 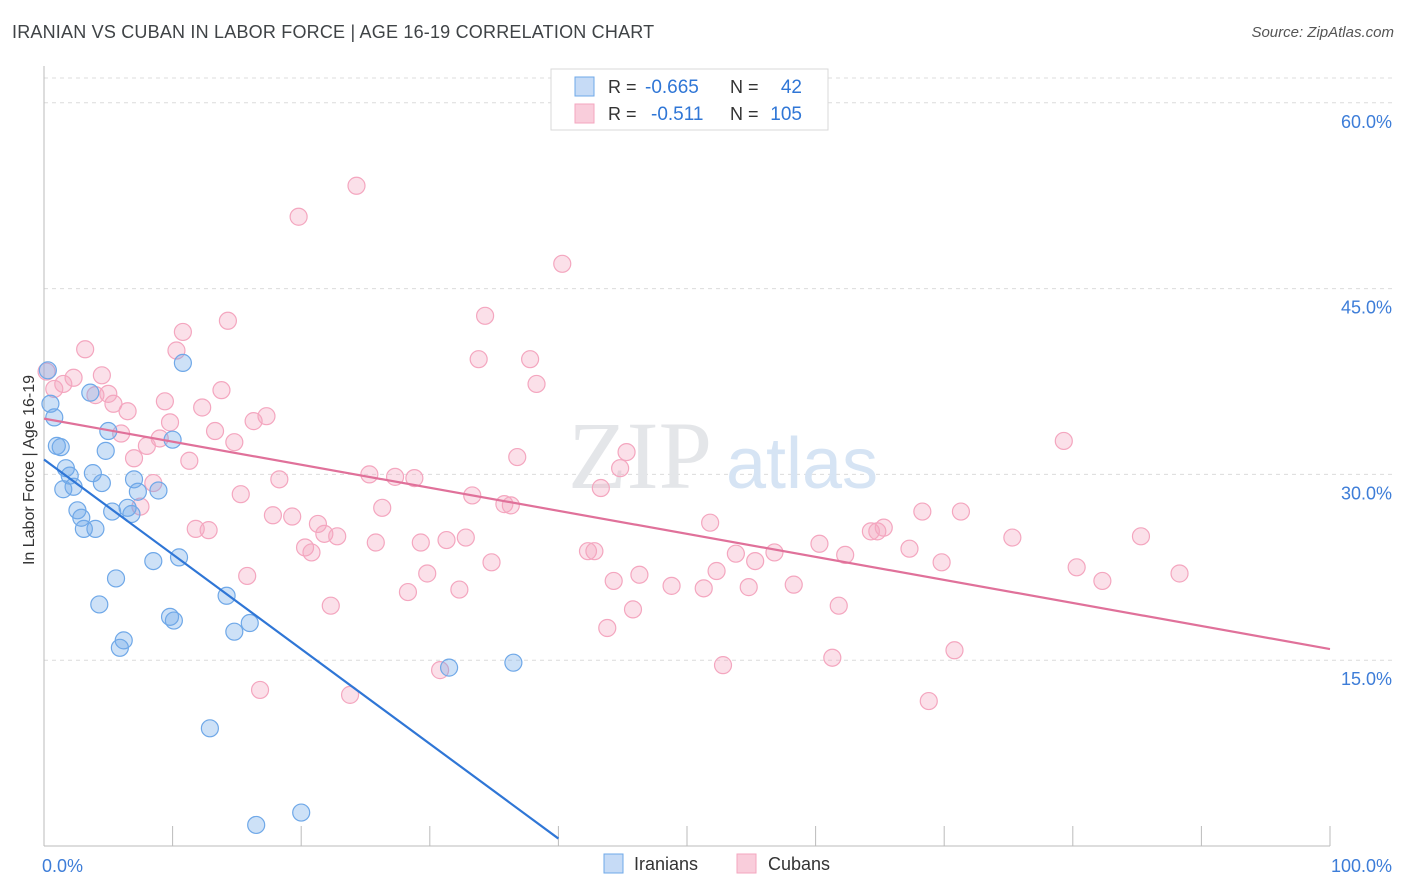 I want to click on legend-swatch-cubans, so click(x=746, y=863).